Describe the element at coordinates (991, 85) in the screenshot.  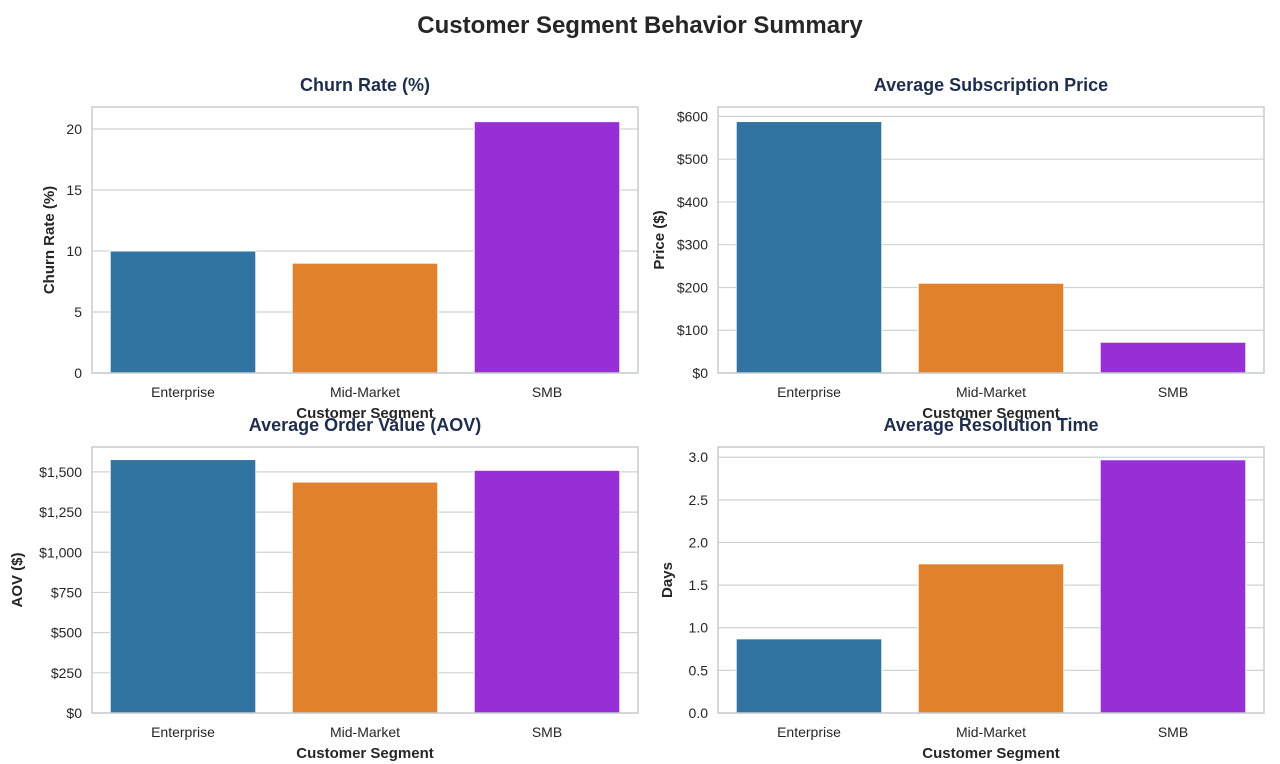
I see `panel-title: Average Subscription Price` at that location.